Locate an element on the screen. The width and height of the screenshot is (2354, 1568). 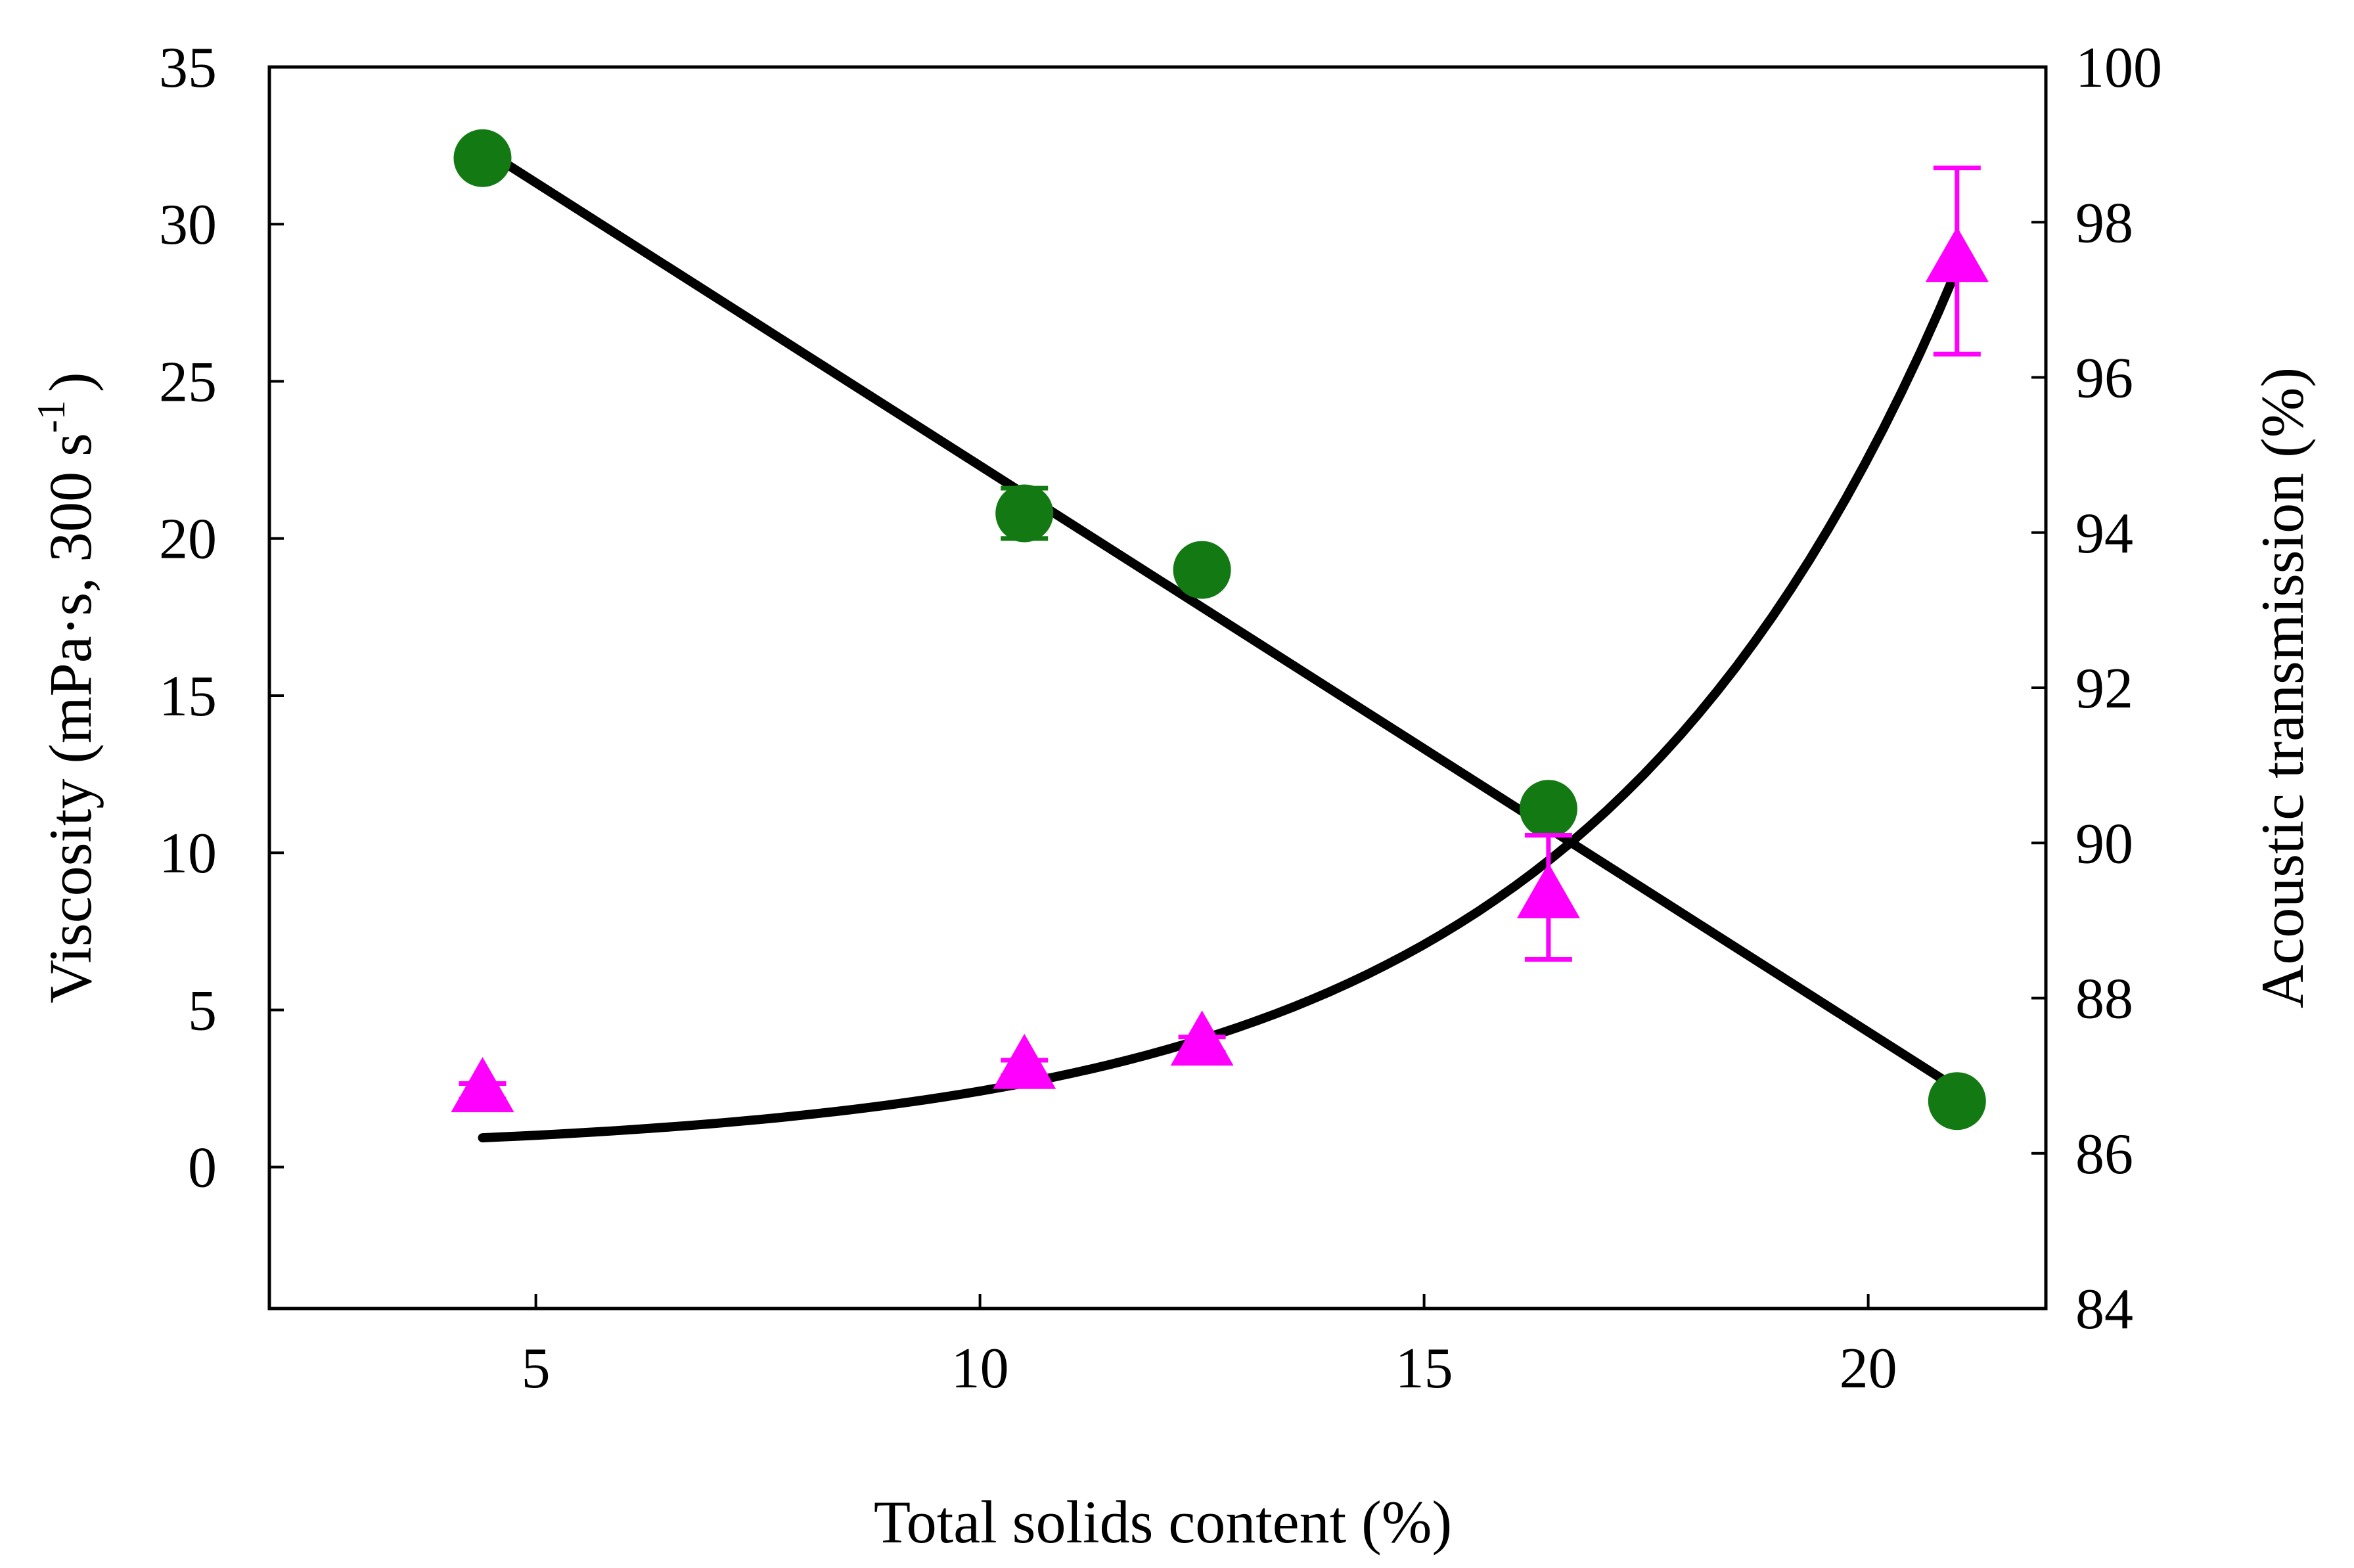
y-left-tick-label: 15 is located at coordinates (188, 696).